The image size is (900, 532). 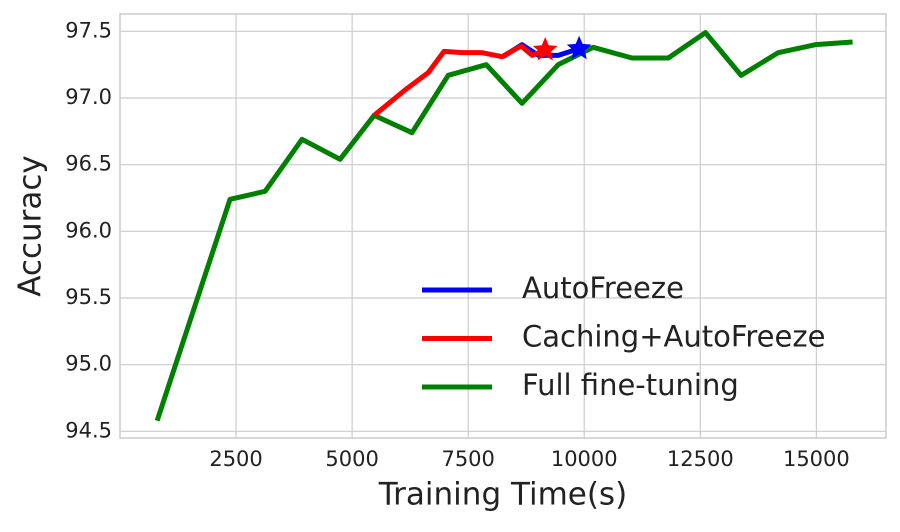 What do you see at coordinates (467, 459) in the screenshot?
I see `x-tick-label: 7500` at bounding box center [467, 459].